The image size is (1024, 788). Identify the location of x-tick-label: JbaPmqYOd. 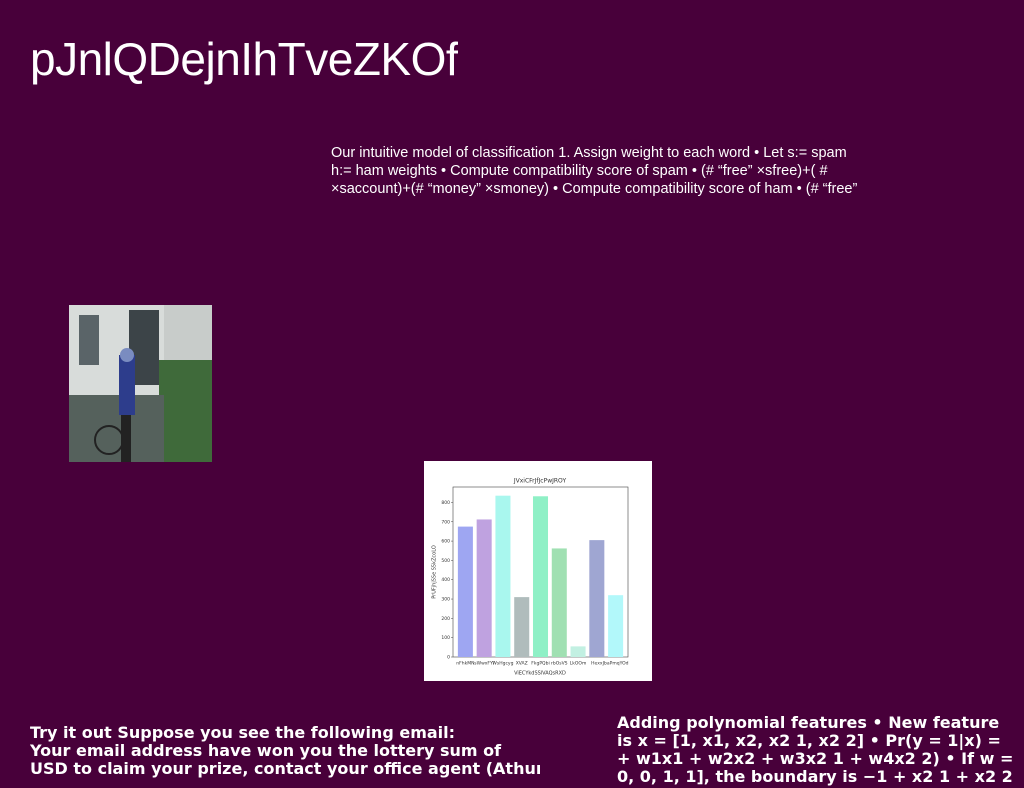
(615, 664).